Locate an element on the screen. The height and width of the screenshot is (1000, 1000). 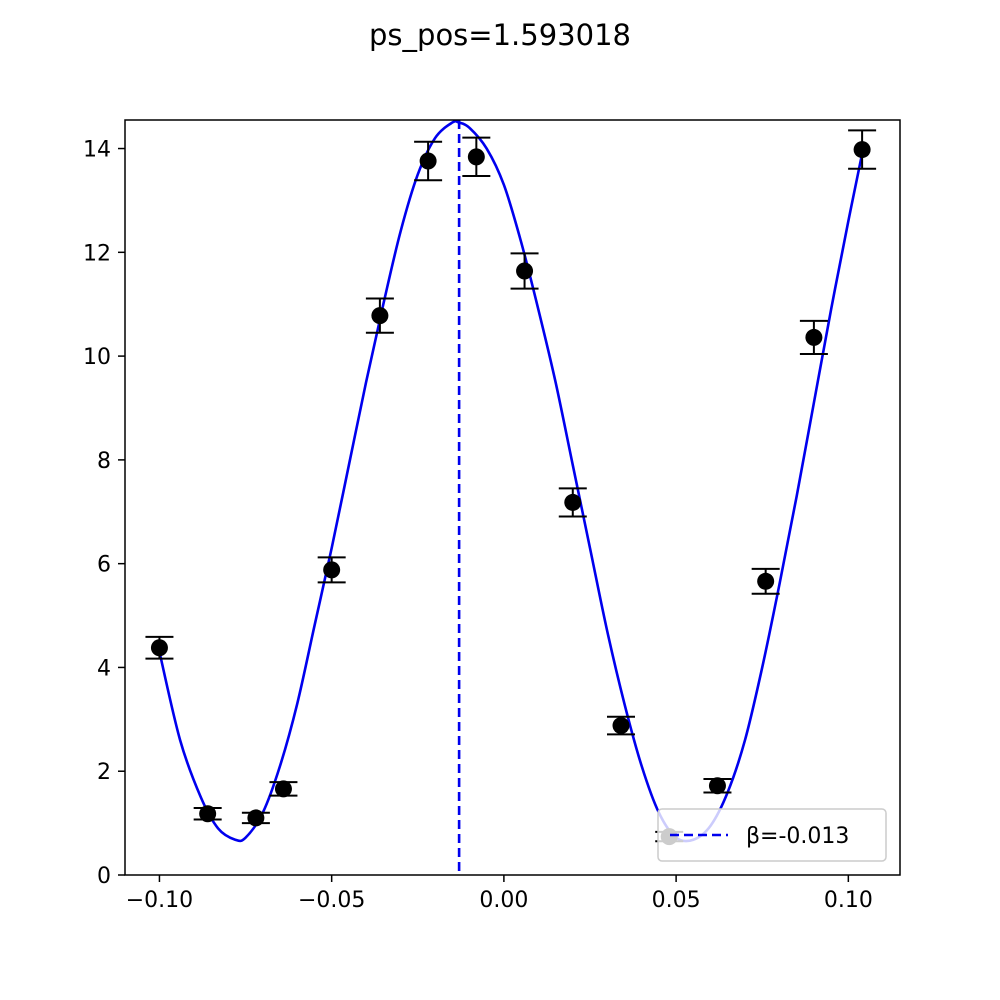
x-tick-label: −0.05 is located at coordinates (331, 900).